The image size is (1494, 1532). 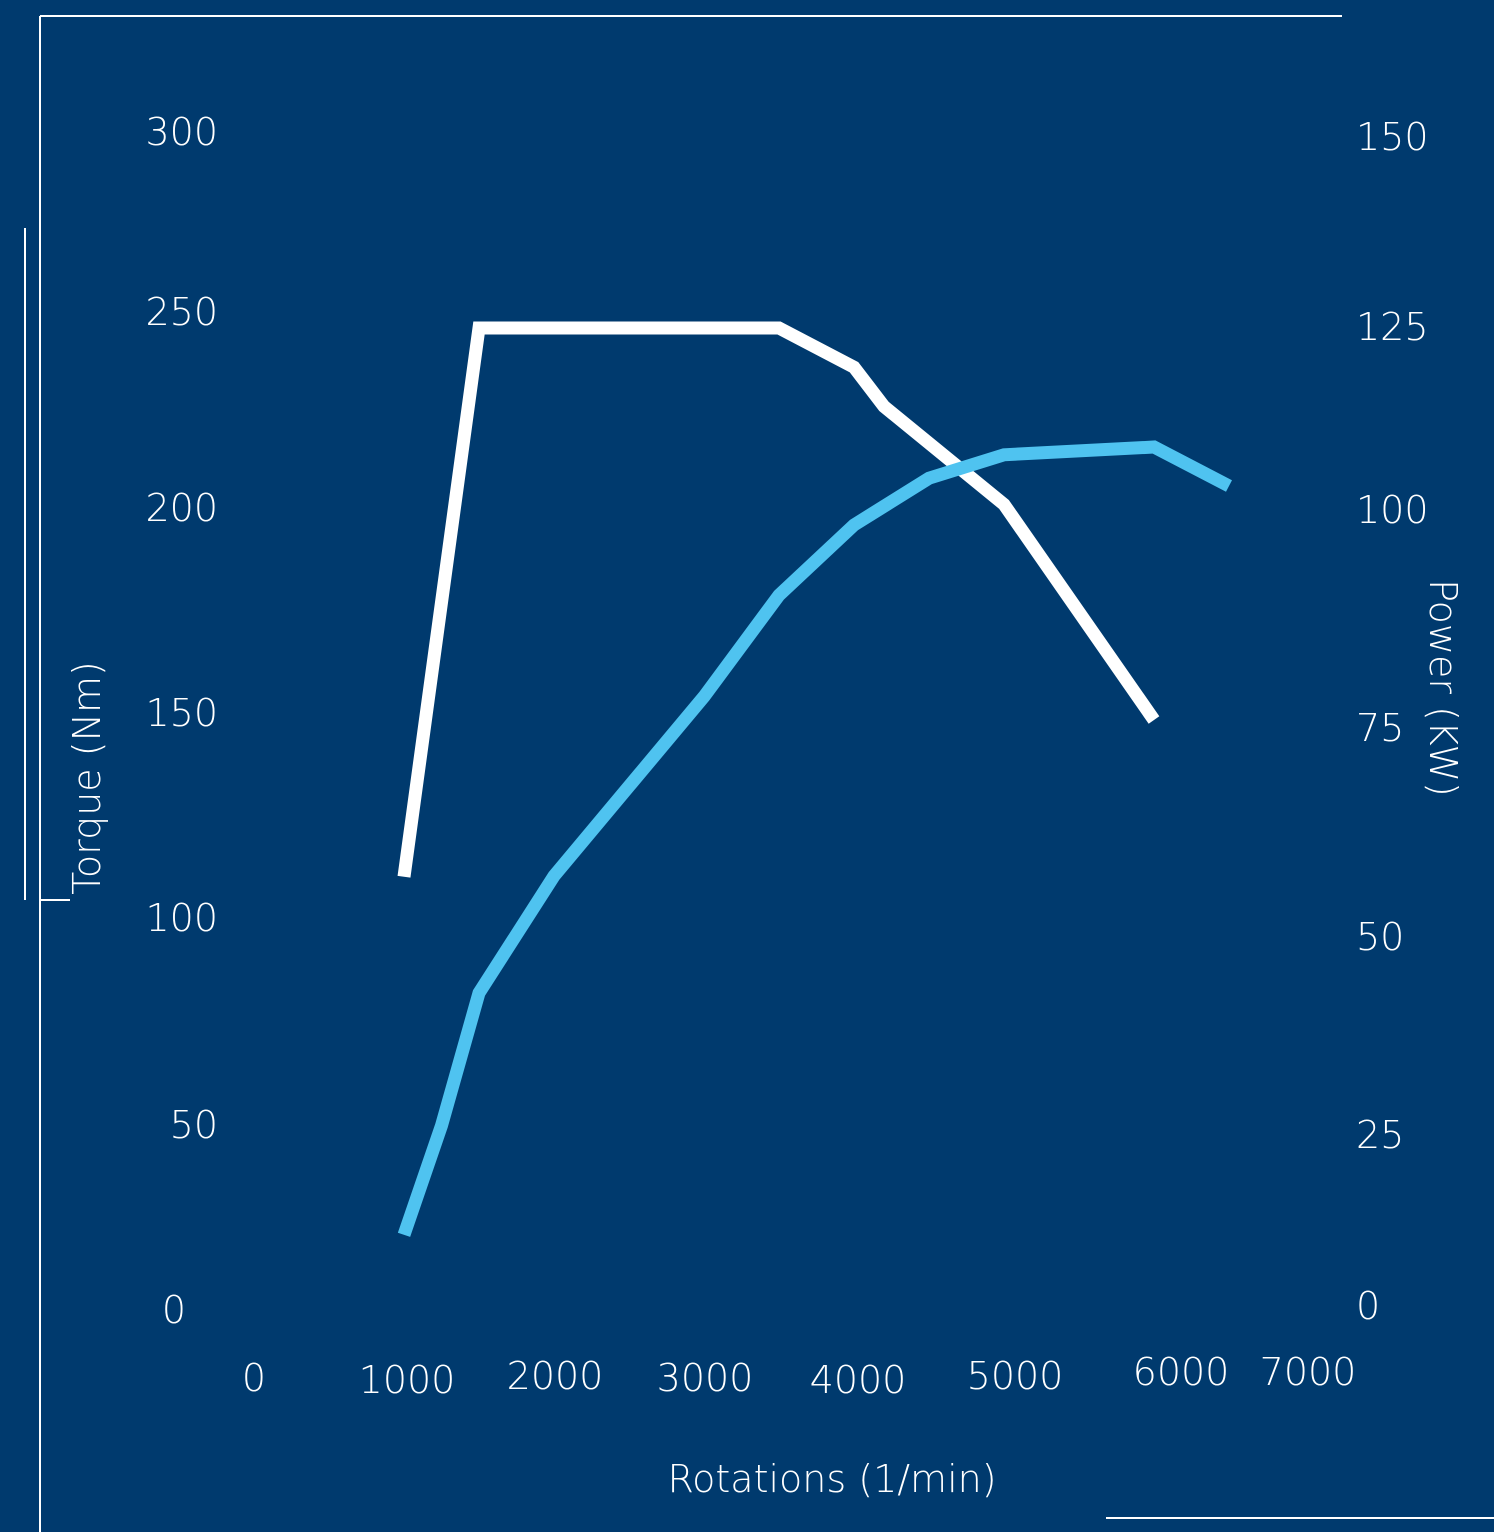 I want to click on x-tick-label: 2000, so click(x=555, y=1376).